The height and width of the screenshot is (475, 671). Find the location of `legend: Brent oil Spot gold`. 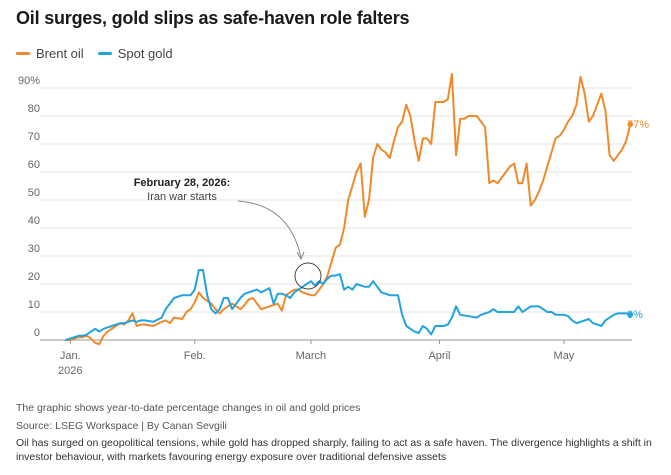

legend: Brent oil Spot gold is located at coordinates (94, 53).